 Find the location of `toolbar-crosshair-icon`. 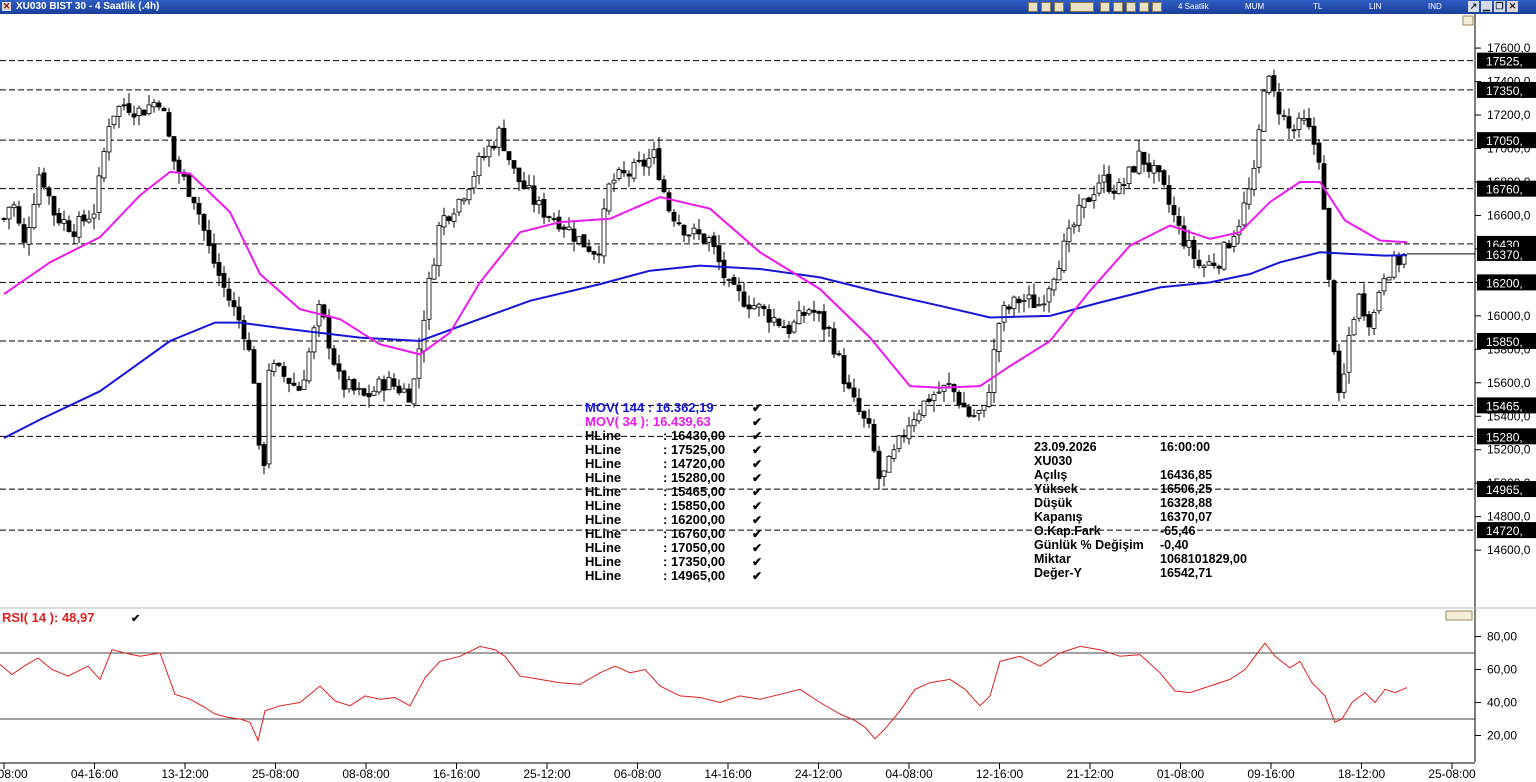

toolbar-crosshair-icon is located at coordinates (1046, 7).